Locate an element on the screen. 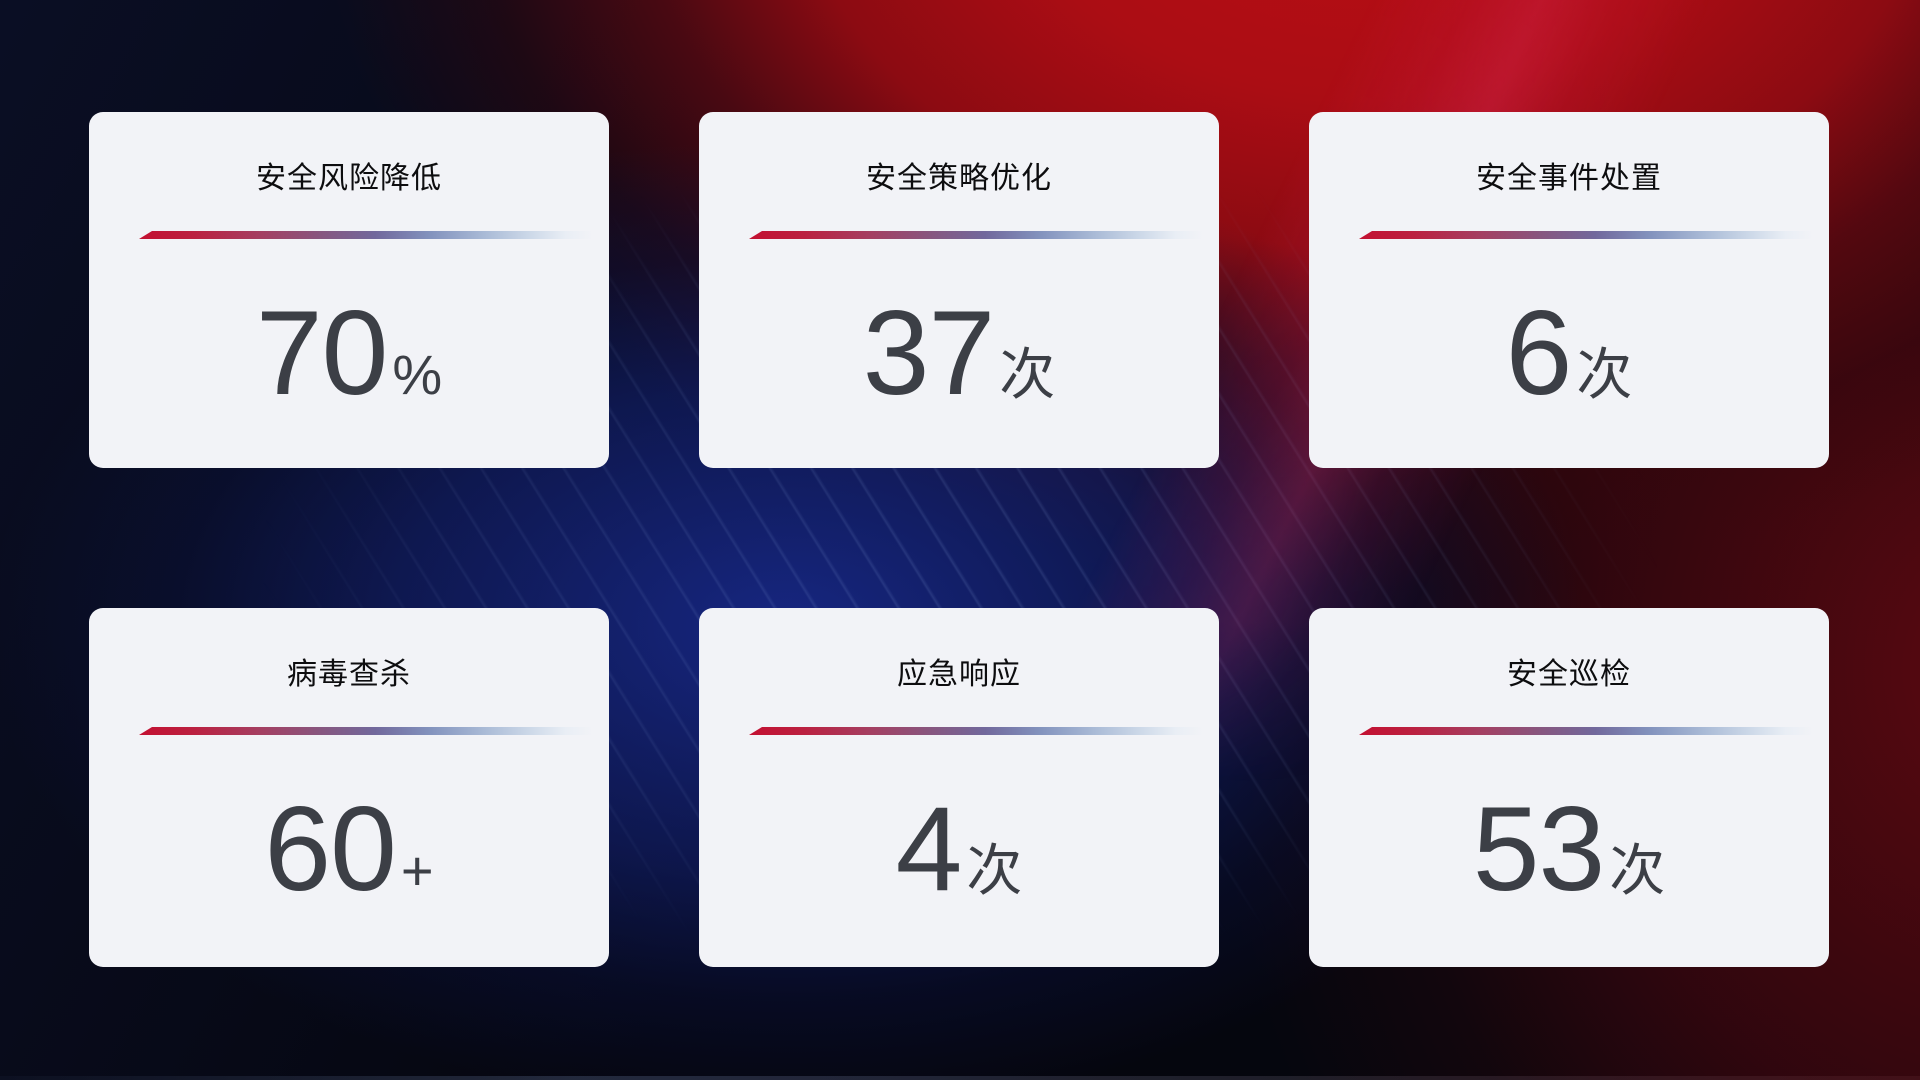 The width and height of the screenshot is (1920, 1080). card-title: 病毒查杀 is located at coordinates (349, 674).